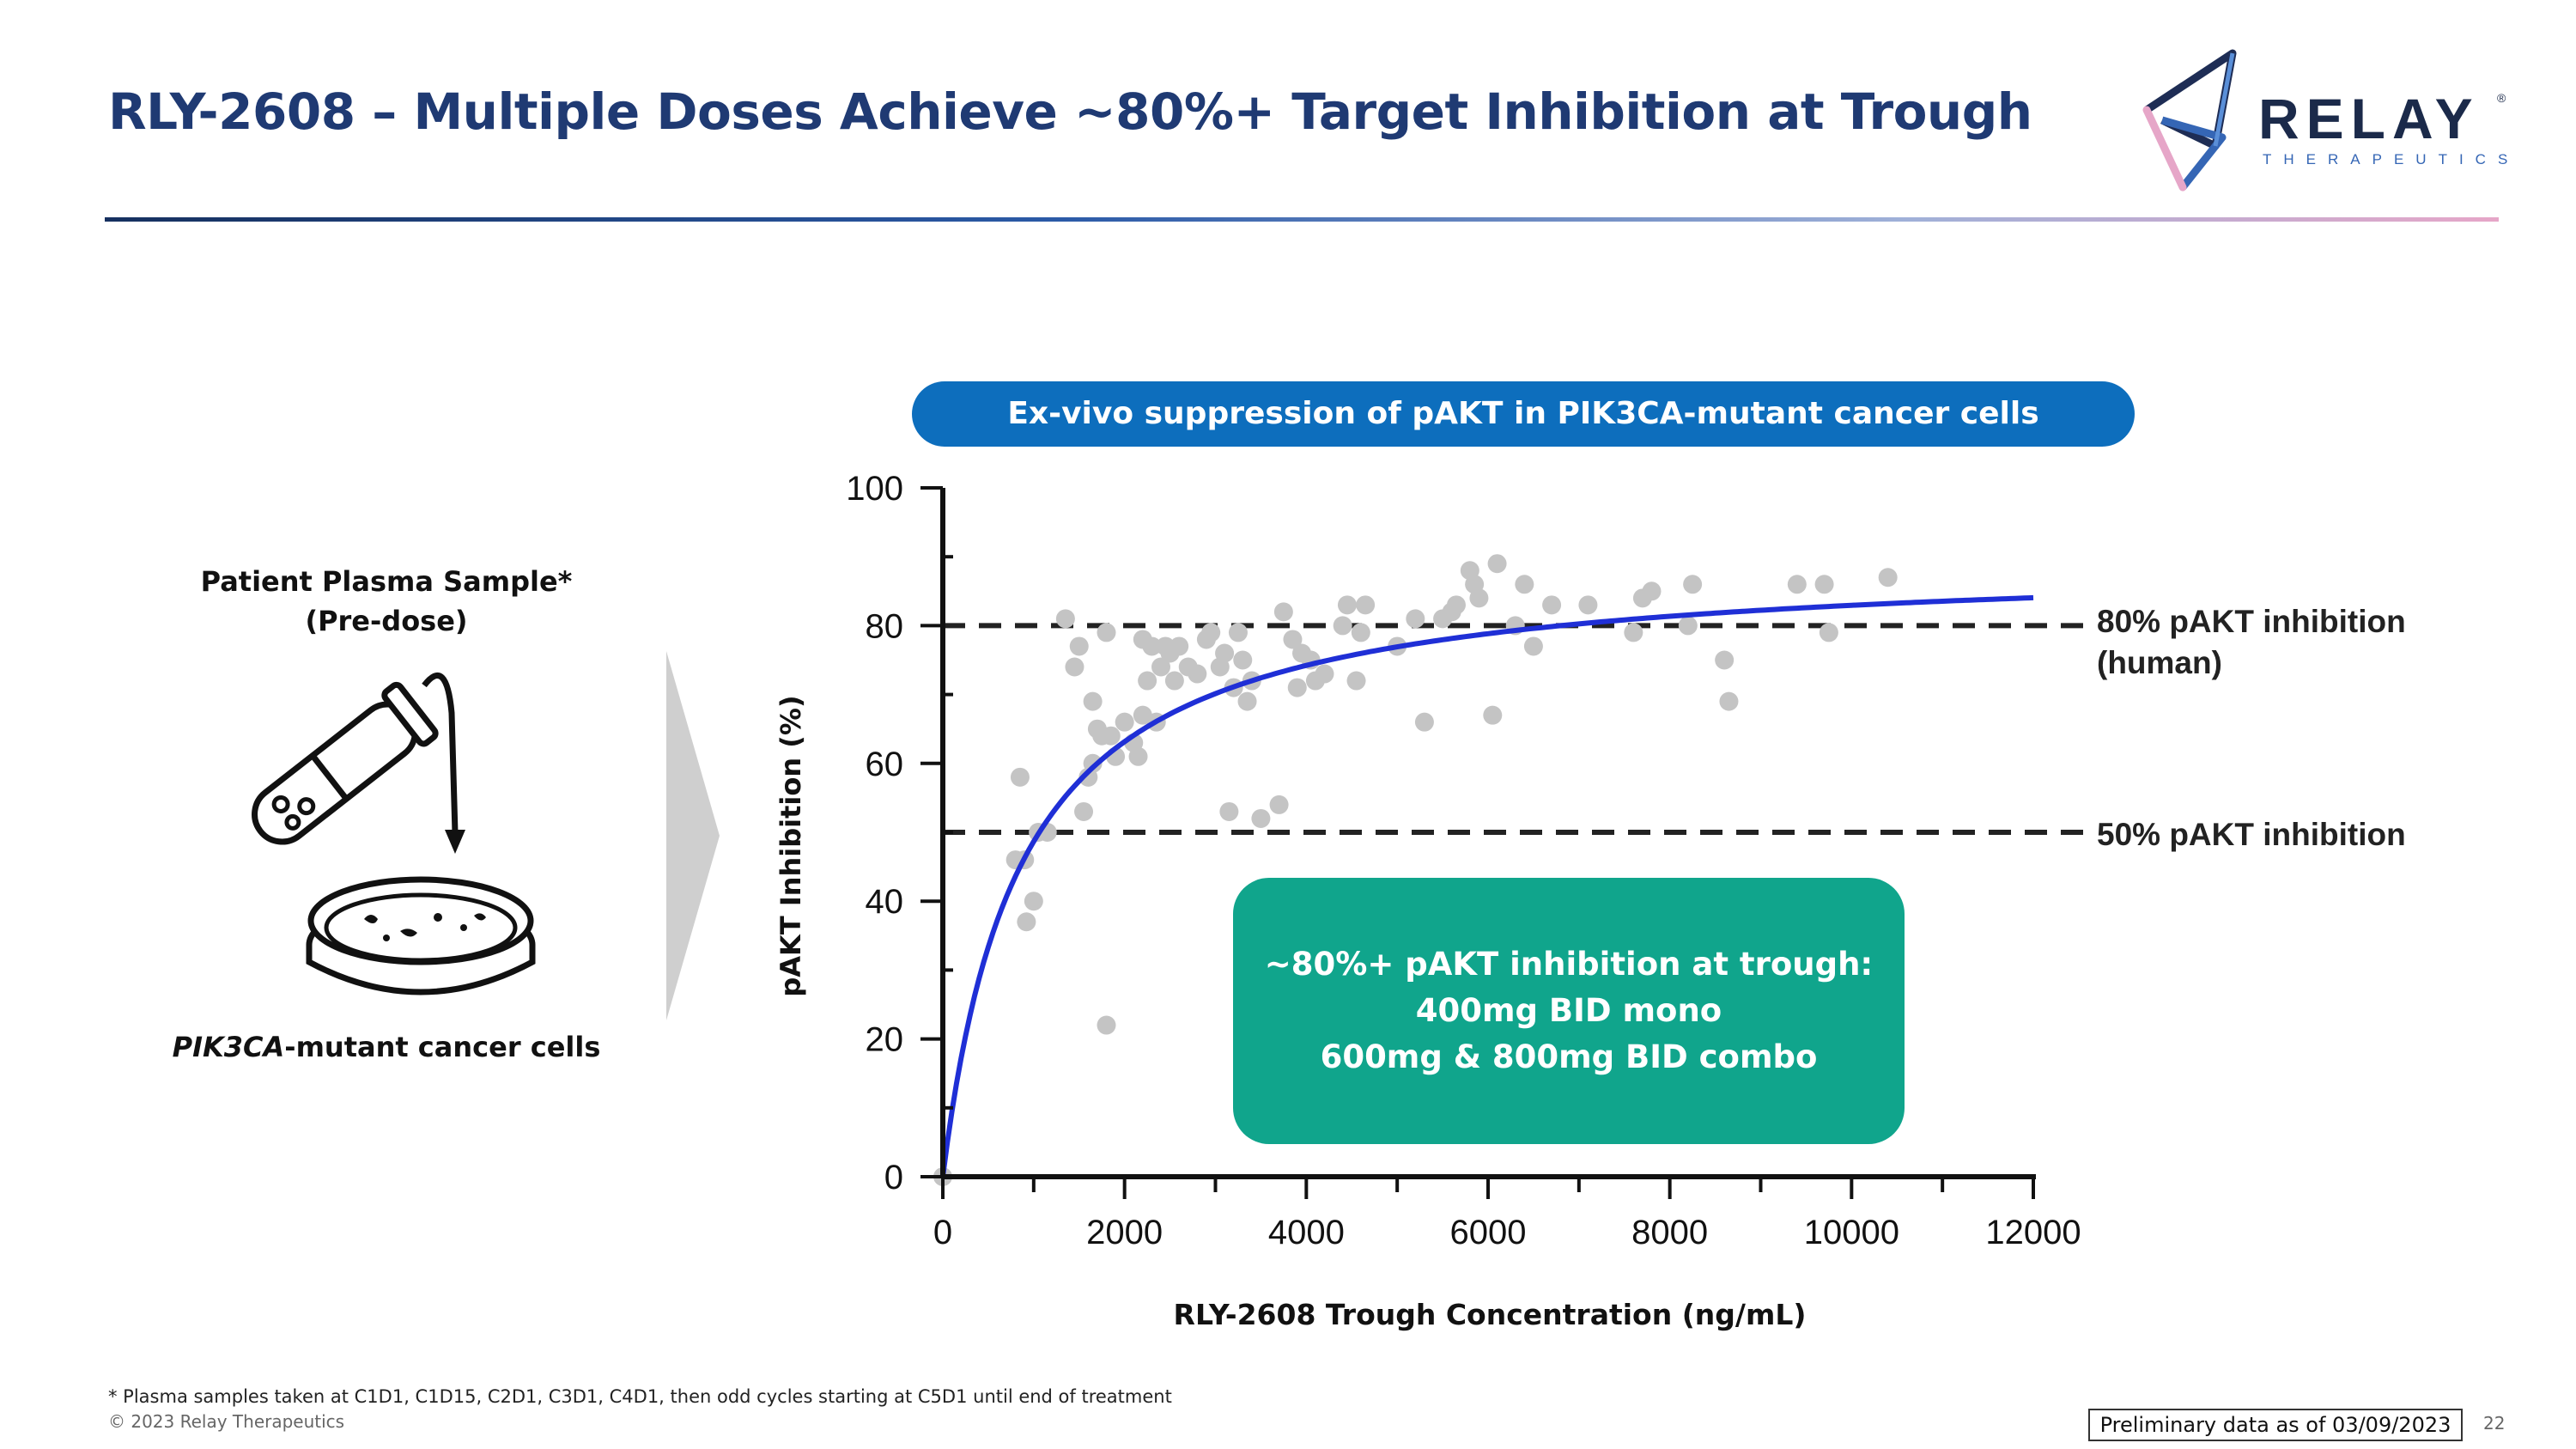 The width and height of the screenshot is (2576, 1449). Describe the element at coordinates (387, 581) in the screenshot. I see `plasma-sample-line1: Patient Plasma Sample*` at that location.